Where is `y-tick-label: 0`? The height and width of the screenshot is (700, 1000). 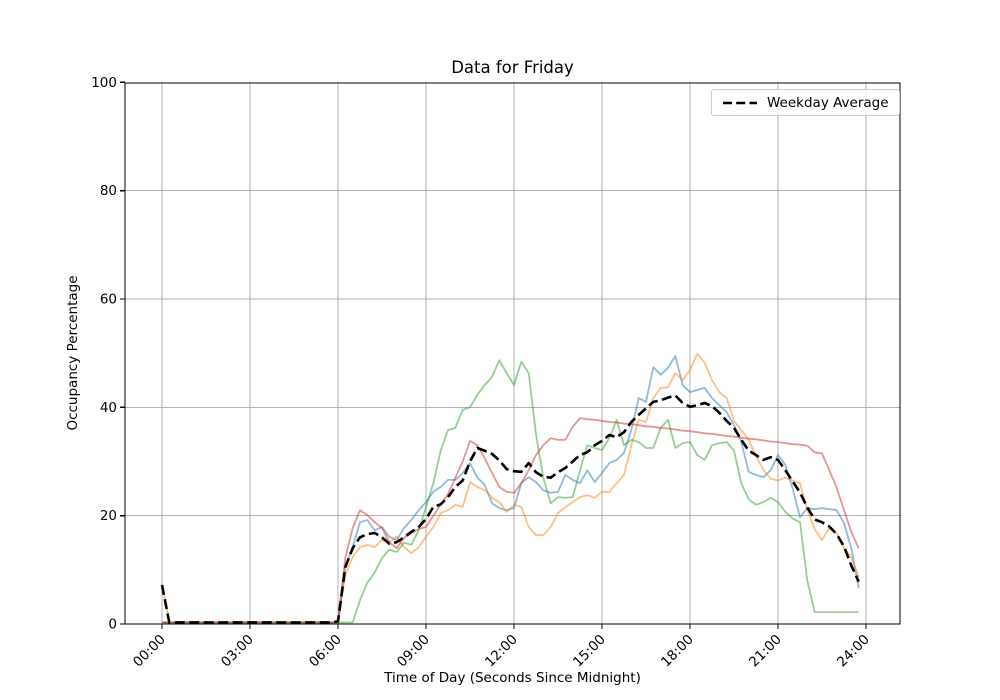 y-tick-label: 0 is located at coordinates (112, 625).